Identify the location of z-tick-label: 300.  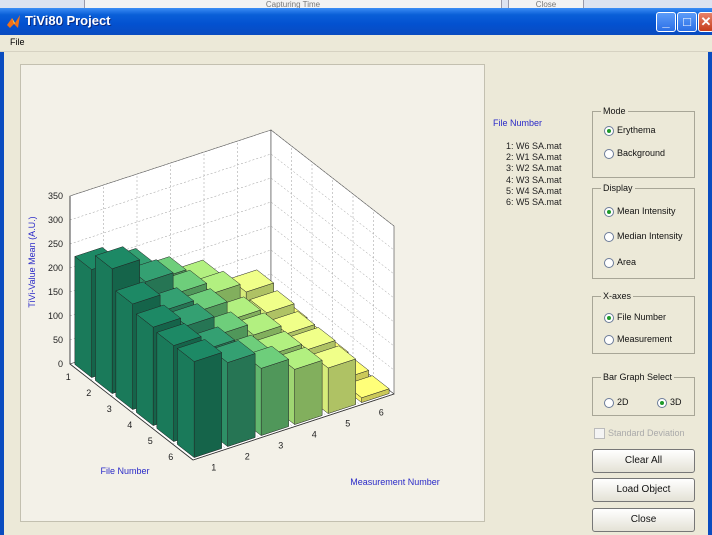
(55, 220).